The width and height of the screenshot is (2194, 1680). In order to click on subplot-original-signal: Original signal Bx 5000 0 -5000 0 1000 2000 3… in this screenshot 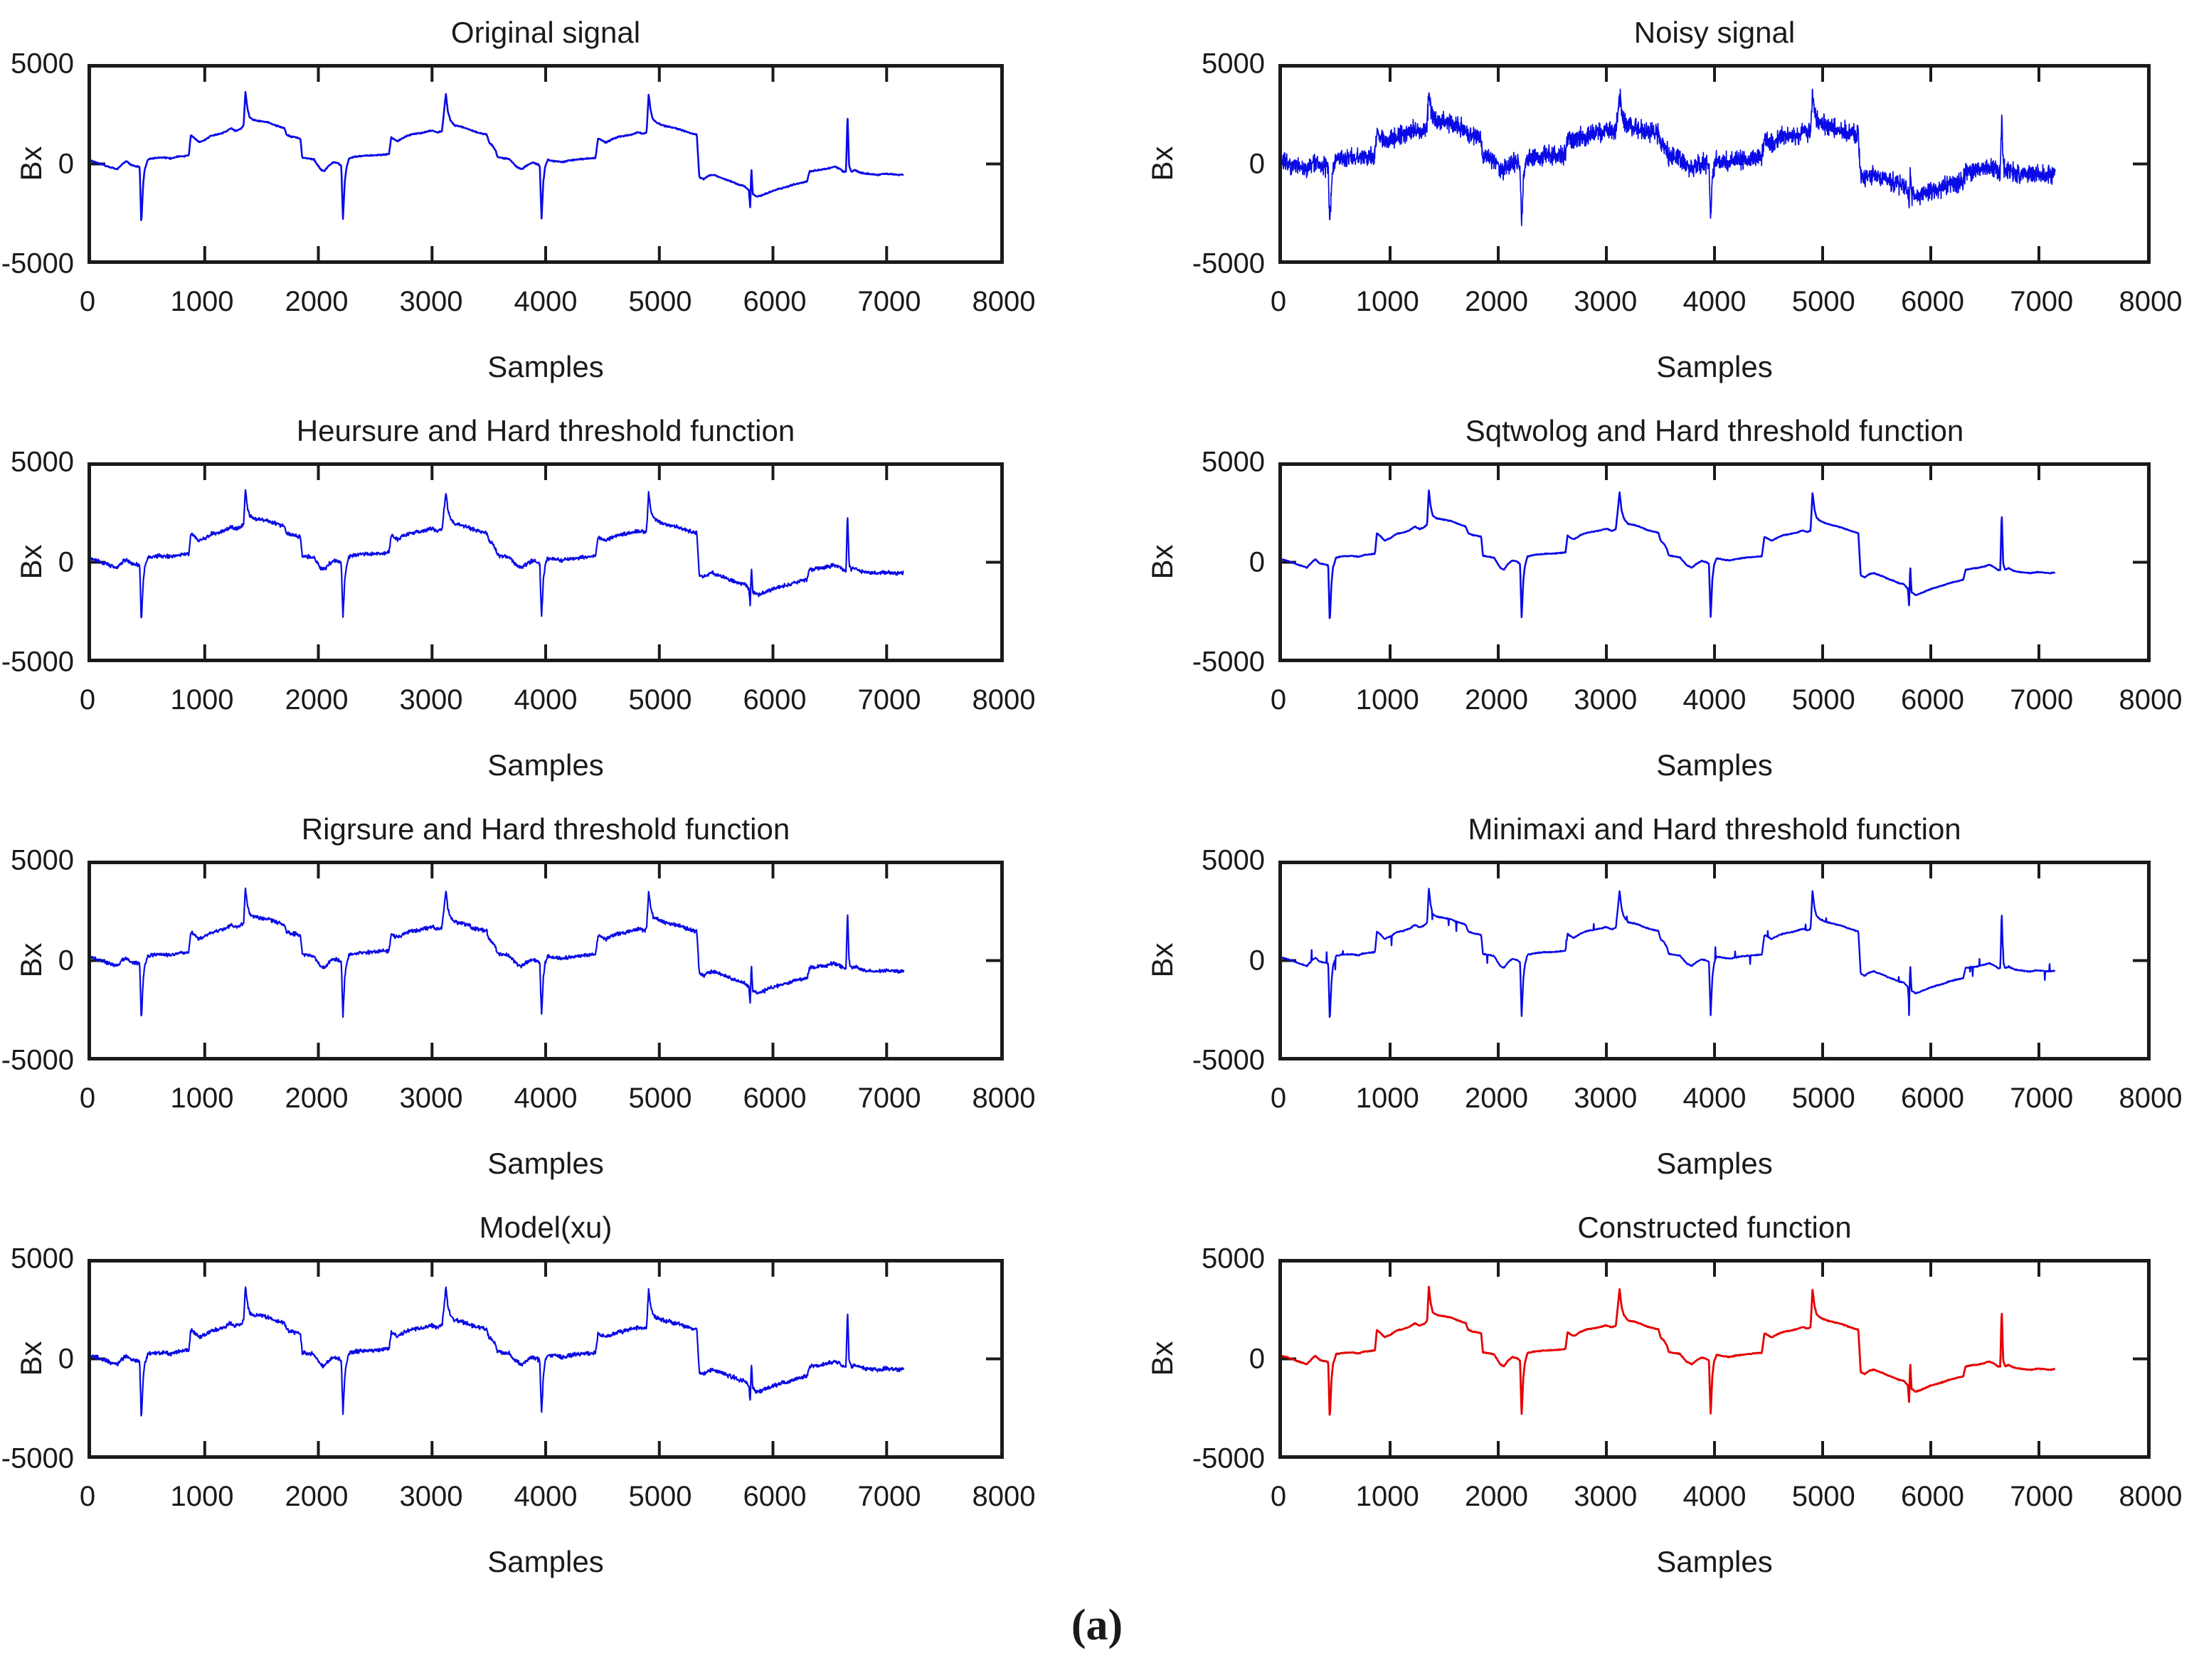, I will do `click(548, 199)`.